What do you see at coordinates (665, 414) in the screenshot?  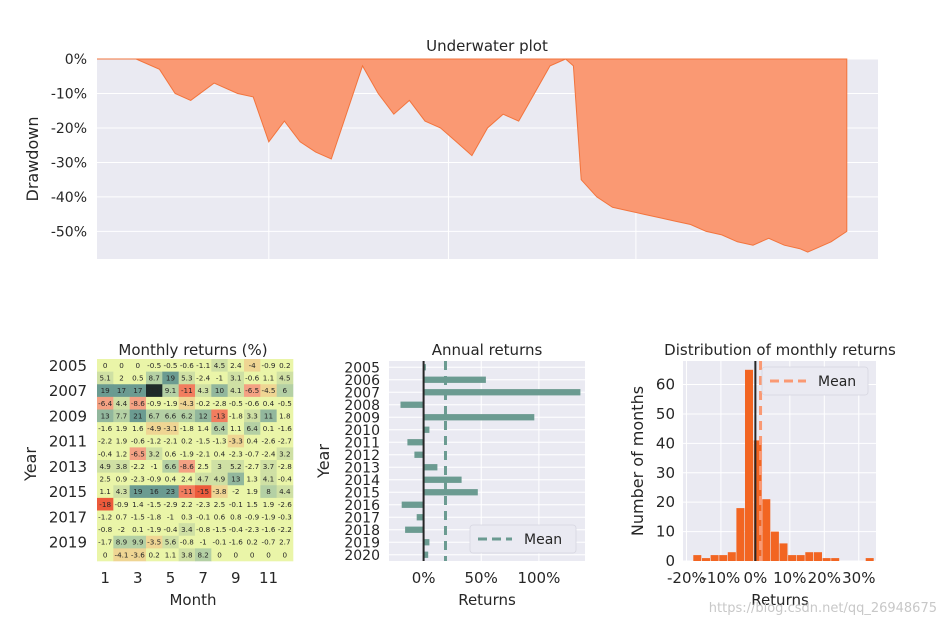 I see `distribution-ytick-label: 50` at bounding box center [665, 414].